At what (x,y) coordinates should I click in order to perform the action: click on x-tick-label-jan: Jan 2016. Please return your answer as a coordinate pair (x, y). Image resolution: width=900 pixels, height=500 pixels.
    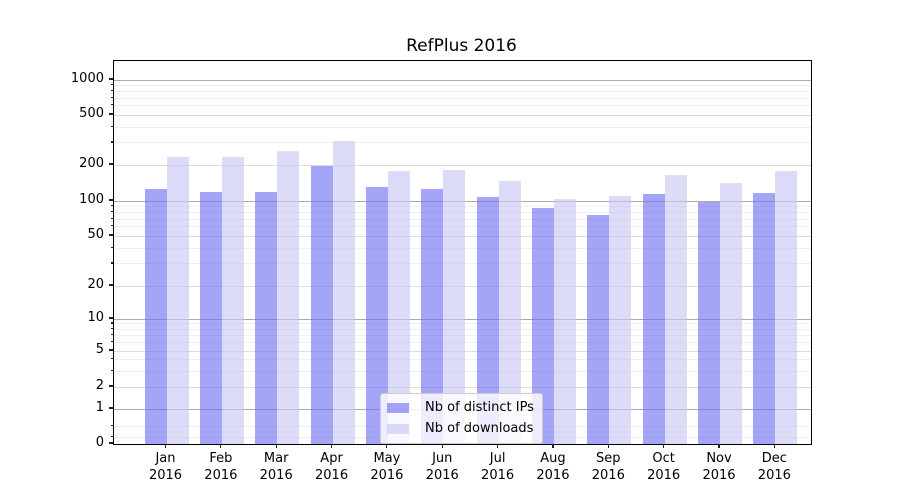
    Looking at the image, I should click on (166, 467).